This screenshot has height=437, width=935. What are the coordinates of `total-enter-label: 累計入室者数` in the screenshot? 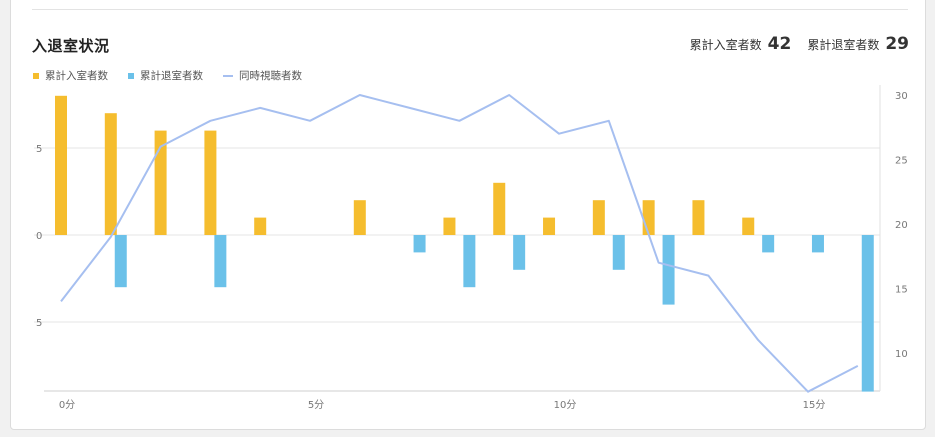 It's located at (725, 45).